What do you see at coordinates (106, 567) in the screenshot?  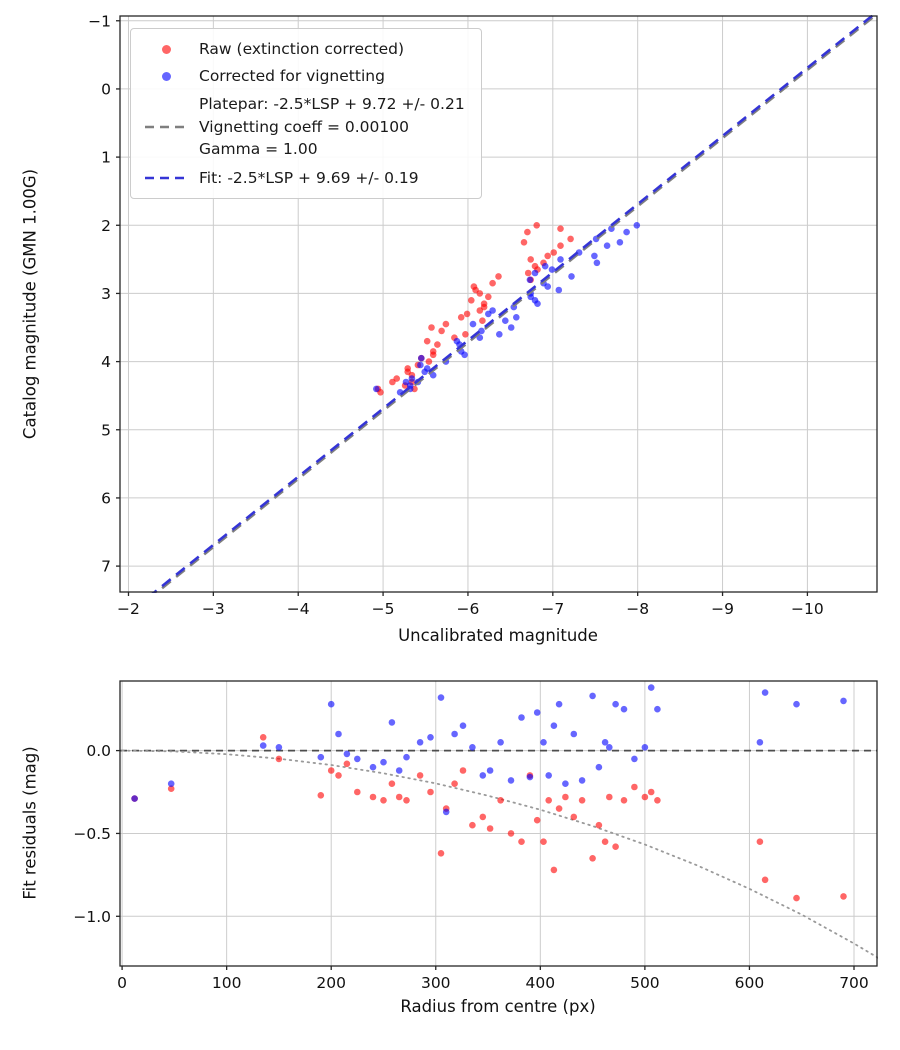 I see `svg-text: 7` at bounding box center [106, 567].